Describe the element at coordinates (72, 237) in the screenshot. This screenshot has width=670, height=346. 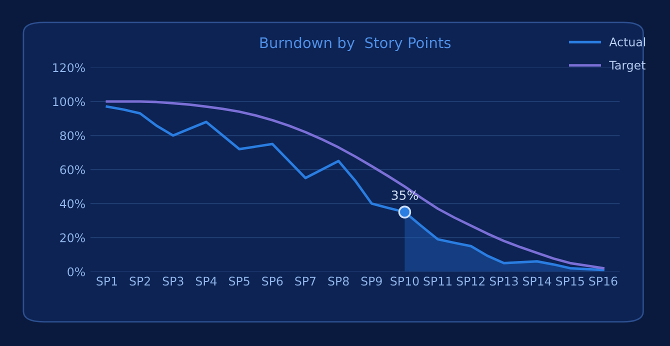
I see `y-tick-label: 20%` at that location.